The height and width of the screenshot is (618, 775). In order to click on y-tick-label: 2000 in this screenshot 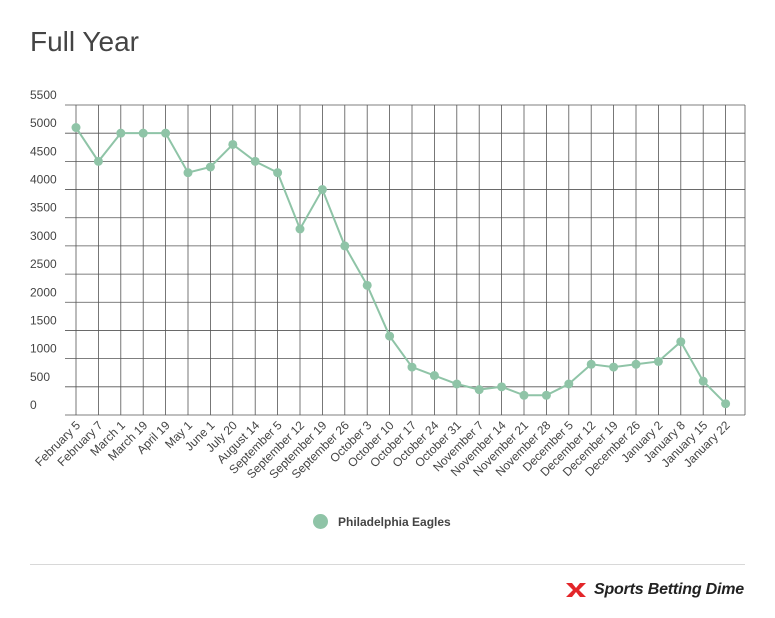, I will do `click(43, 292)`.